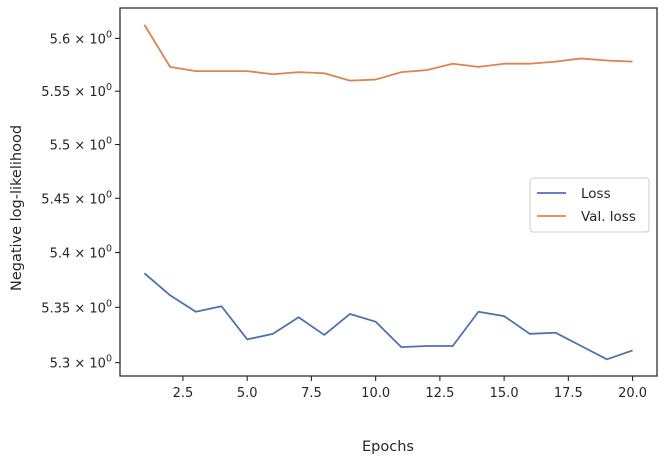 This screenshot has height=463, width=667. I want to click on y-tick-label: 5.55 × 100, so click(76, 91).